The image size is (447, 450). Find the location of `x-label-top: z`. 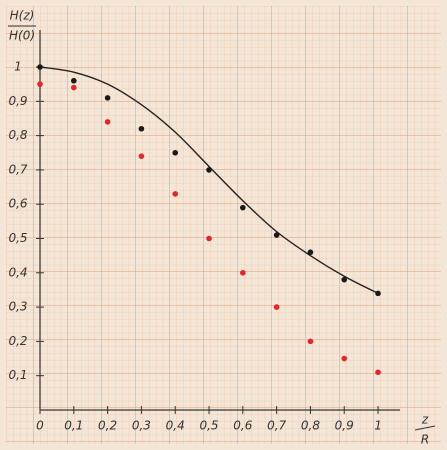

x-label-top: z is located at coordinates (425, 420).